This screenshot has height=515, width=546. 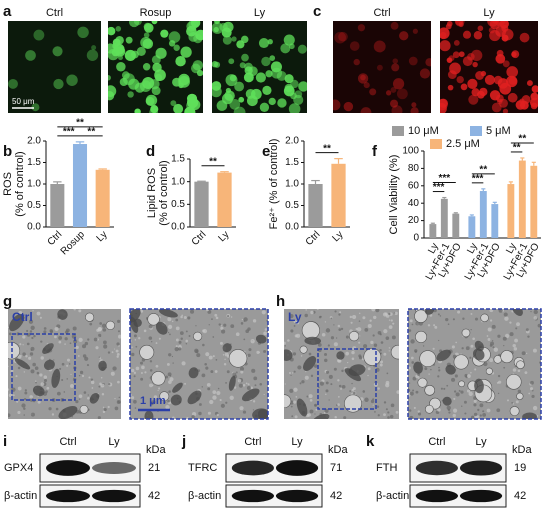 I want to click on x-tick-label: Ctrl, so click(x=199, y=238).